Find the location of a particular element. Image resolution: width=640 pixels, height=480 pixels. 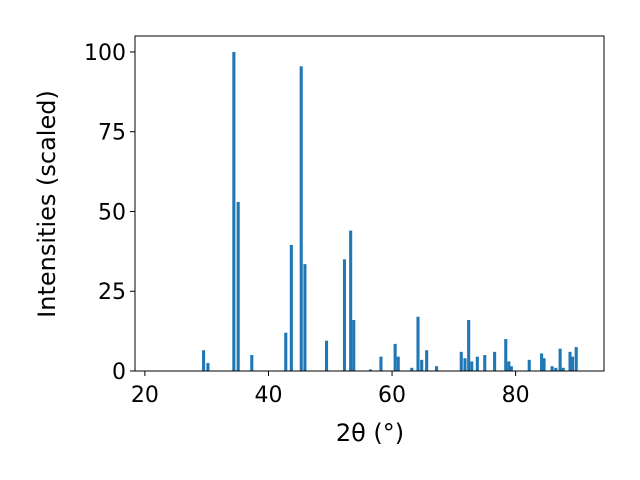

x-axis-label: 2θ (°) is located at coordinates (370, 433).